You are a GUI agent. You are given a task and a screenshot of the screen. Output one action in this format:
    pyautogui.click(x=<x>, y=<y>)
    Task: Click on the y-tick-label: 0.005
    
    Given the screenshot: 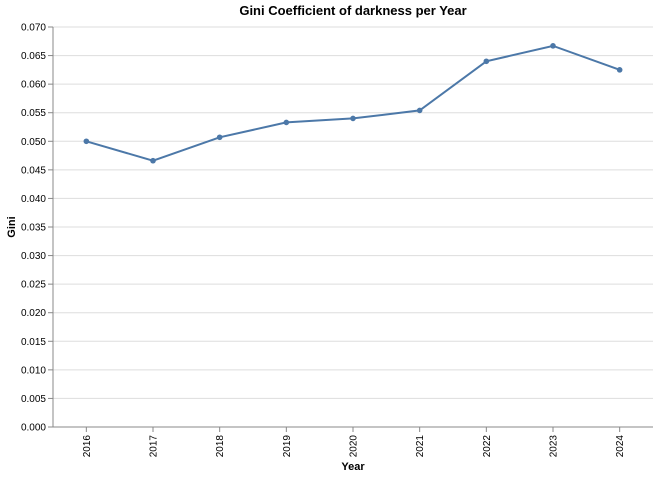 What is the action you would take?
    pyautogui.click(x=33, y=399)
    